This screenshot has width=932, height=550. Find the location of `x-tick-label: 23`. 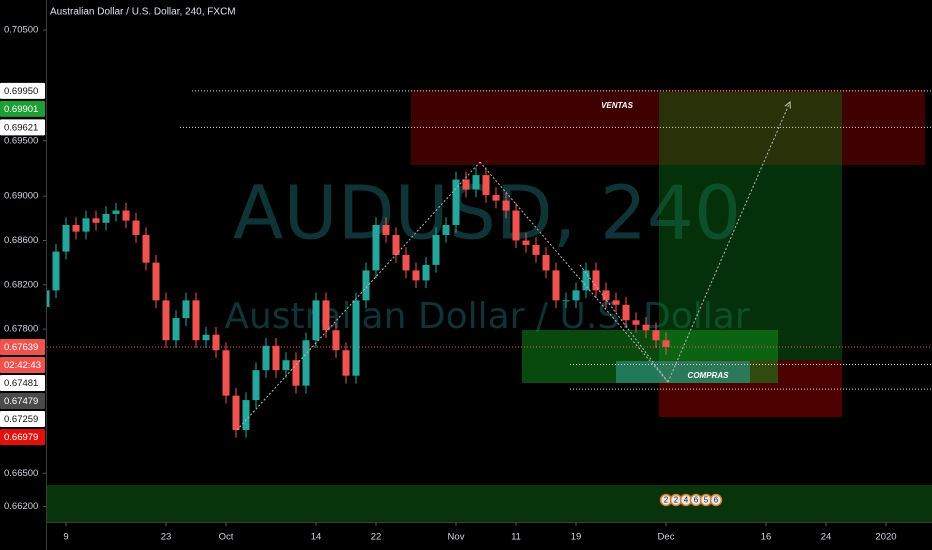

x-tick-label: 23 is located at coordinates (166, 537).